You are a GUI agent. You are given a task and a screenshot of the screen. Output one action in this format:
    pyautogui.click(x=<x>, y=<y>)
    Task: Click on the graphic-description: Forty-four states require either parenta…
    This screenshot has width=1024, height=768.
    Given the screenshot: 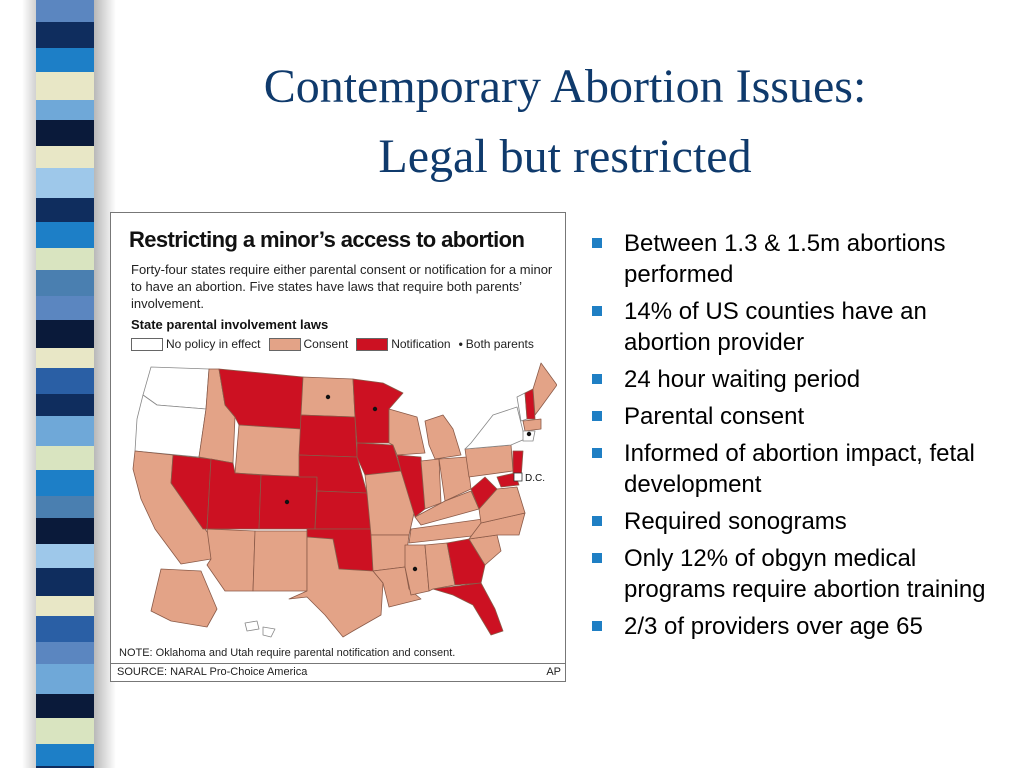 What is the action you would take?
    pyautogui.click(x=342, y=286)
    